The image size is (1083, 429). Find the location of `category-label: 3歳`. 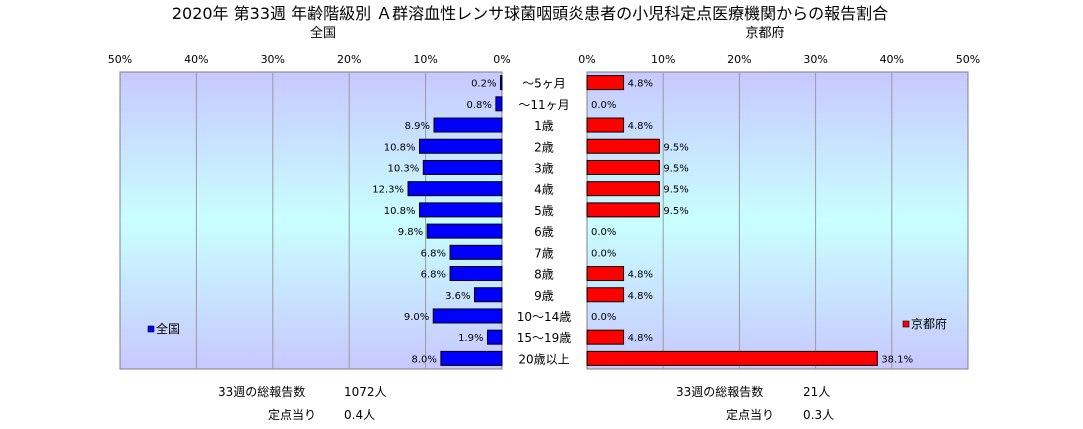

category-label: 3歳 is located at coordinates (544, 168).